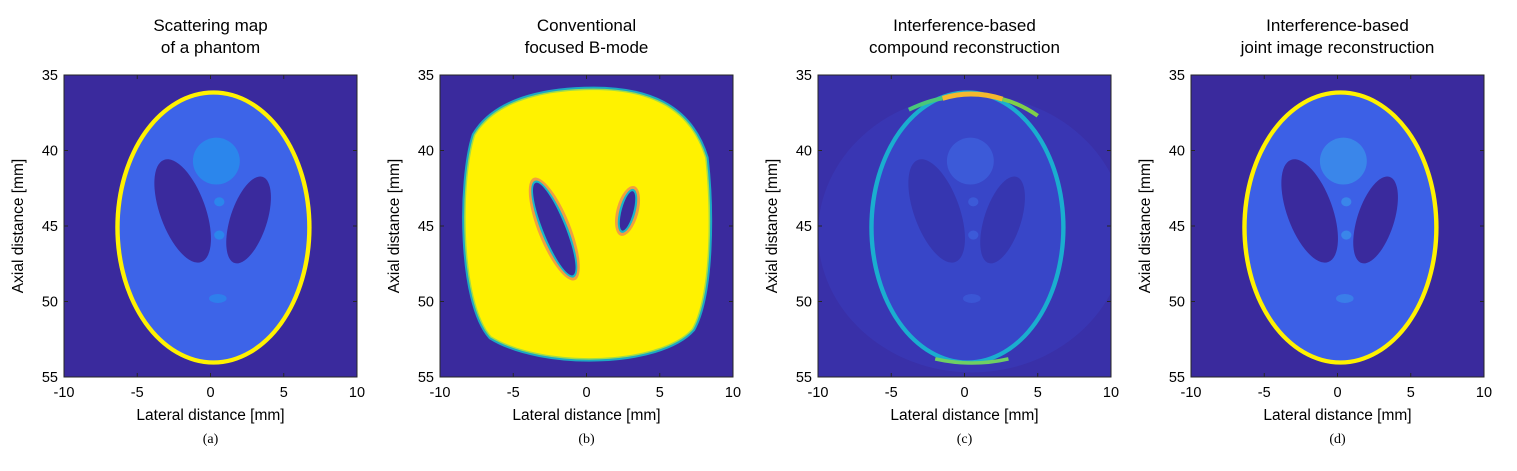  Describe the element at coordinates (211, 439) in the screenshot. I see `panel-caption: (a)` at that location.